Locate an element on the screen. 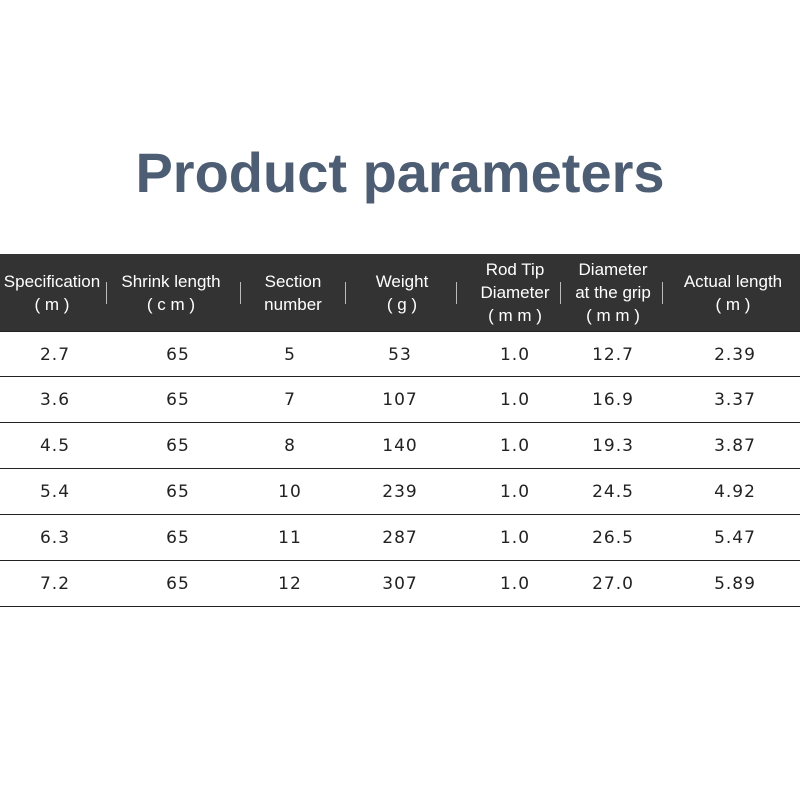 This screenshot has height=800, width=800. header-unit: ( g ) is located at coordinates (402, 304).